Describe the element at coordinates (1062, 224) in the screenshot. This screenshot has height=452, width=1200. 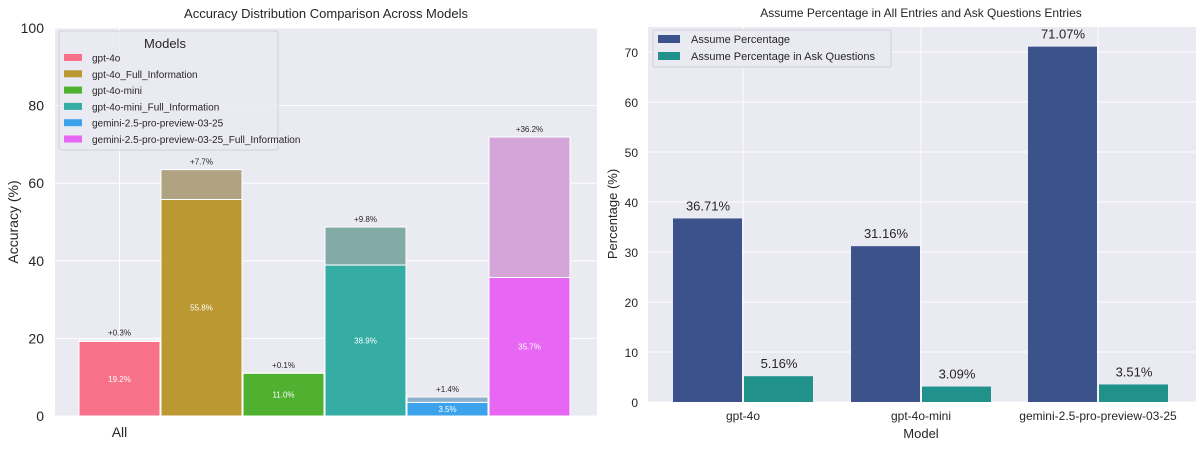
I see `bar-gemini-2.5-pro-preview-03-25-assume` at that location.